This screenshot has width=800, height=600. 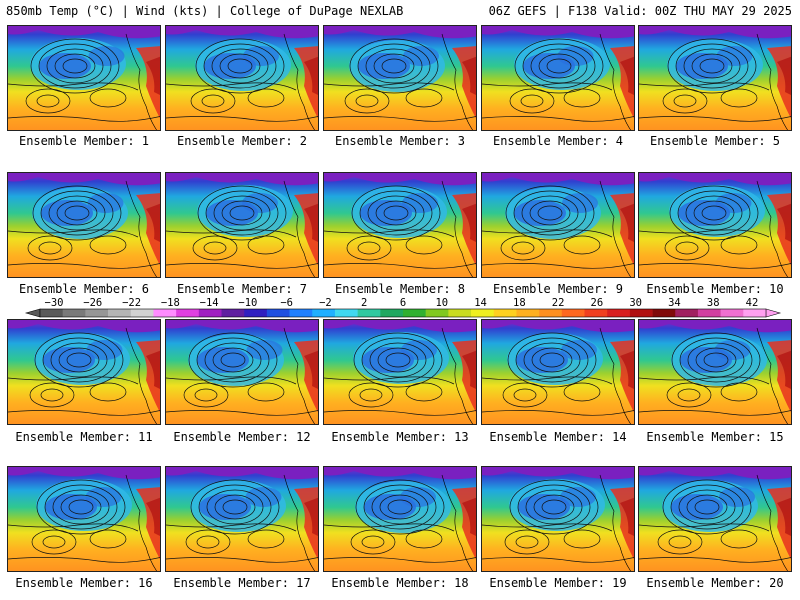 What do you see at coordinates (364, 303) in the screenshot?
I see `colorbar-tick-label: 2` at bounding box center [364, 303].